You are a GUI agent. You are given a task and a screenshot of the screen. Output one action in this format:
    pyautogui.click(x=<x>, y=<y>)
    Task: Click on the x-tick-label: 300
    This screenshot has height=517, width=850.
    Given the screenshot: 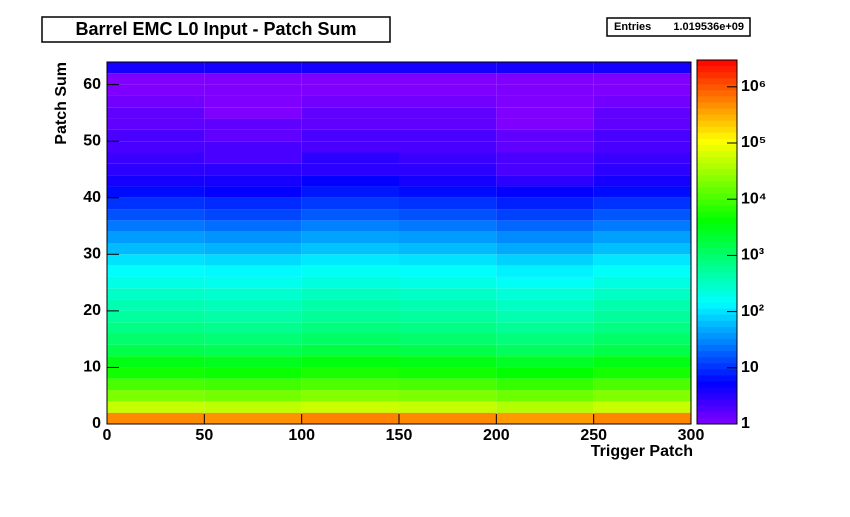 What is the action you would take?
    pyautogui.click(x=691, y=435)
    